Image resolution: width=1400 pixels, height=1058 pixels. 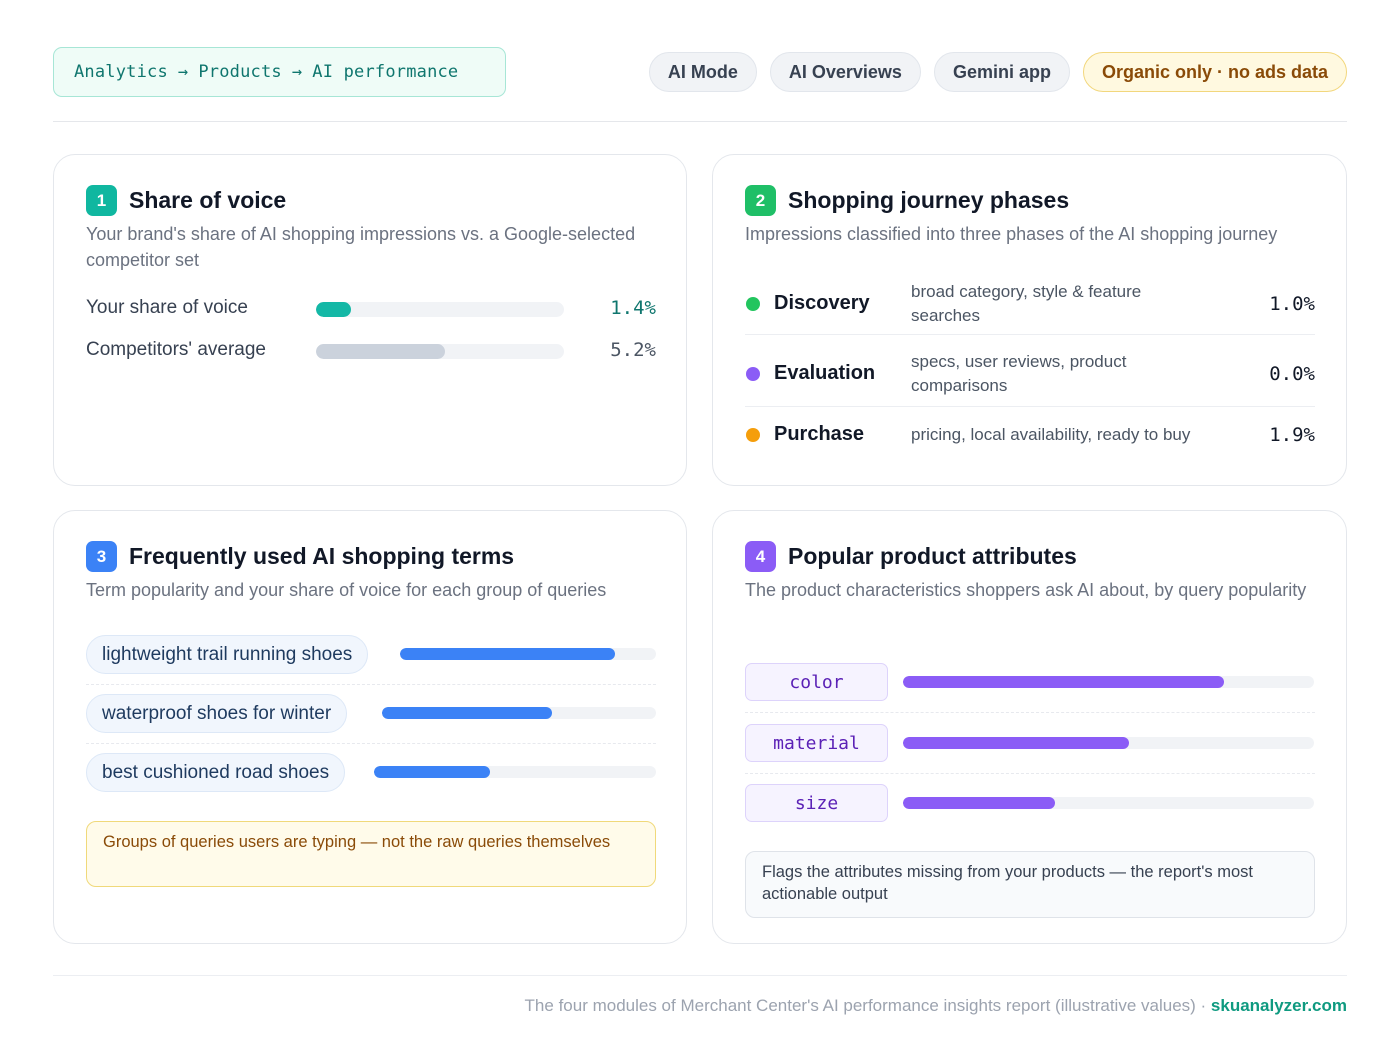 I want to click on chip-ai-overviews: AI Overviews, so click(x=845, y=72).